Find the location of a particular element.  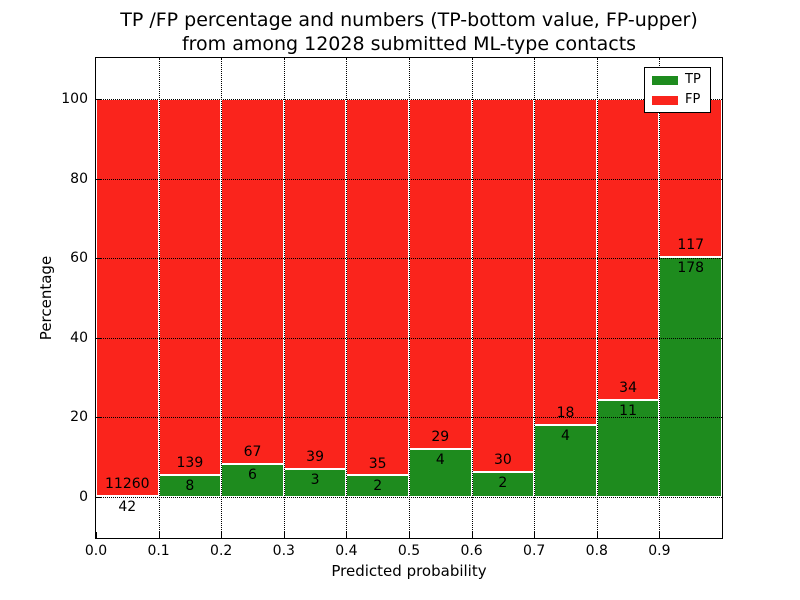

x-tick-label: 0.0 is located at coordinates (96, 551).